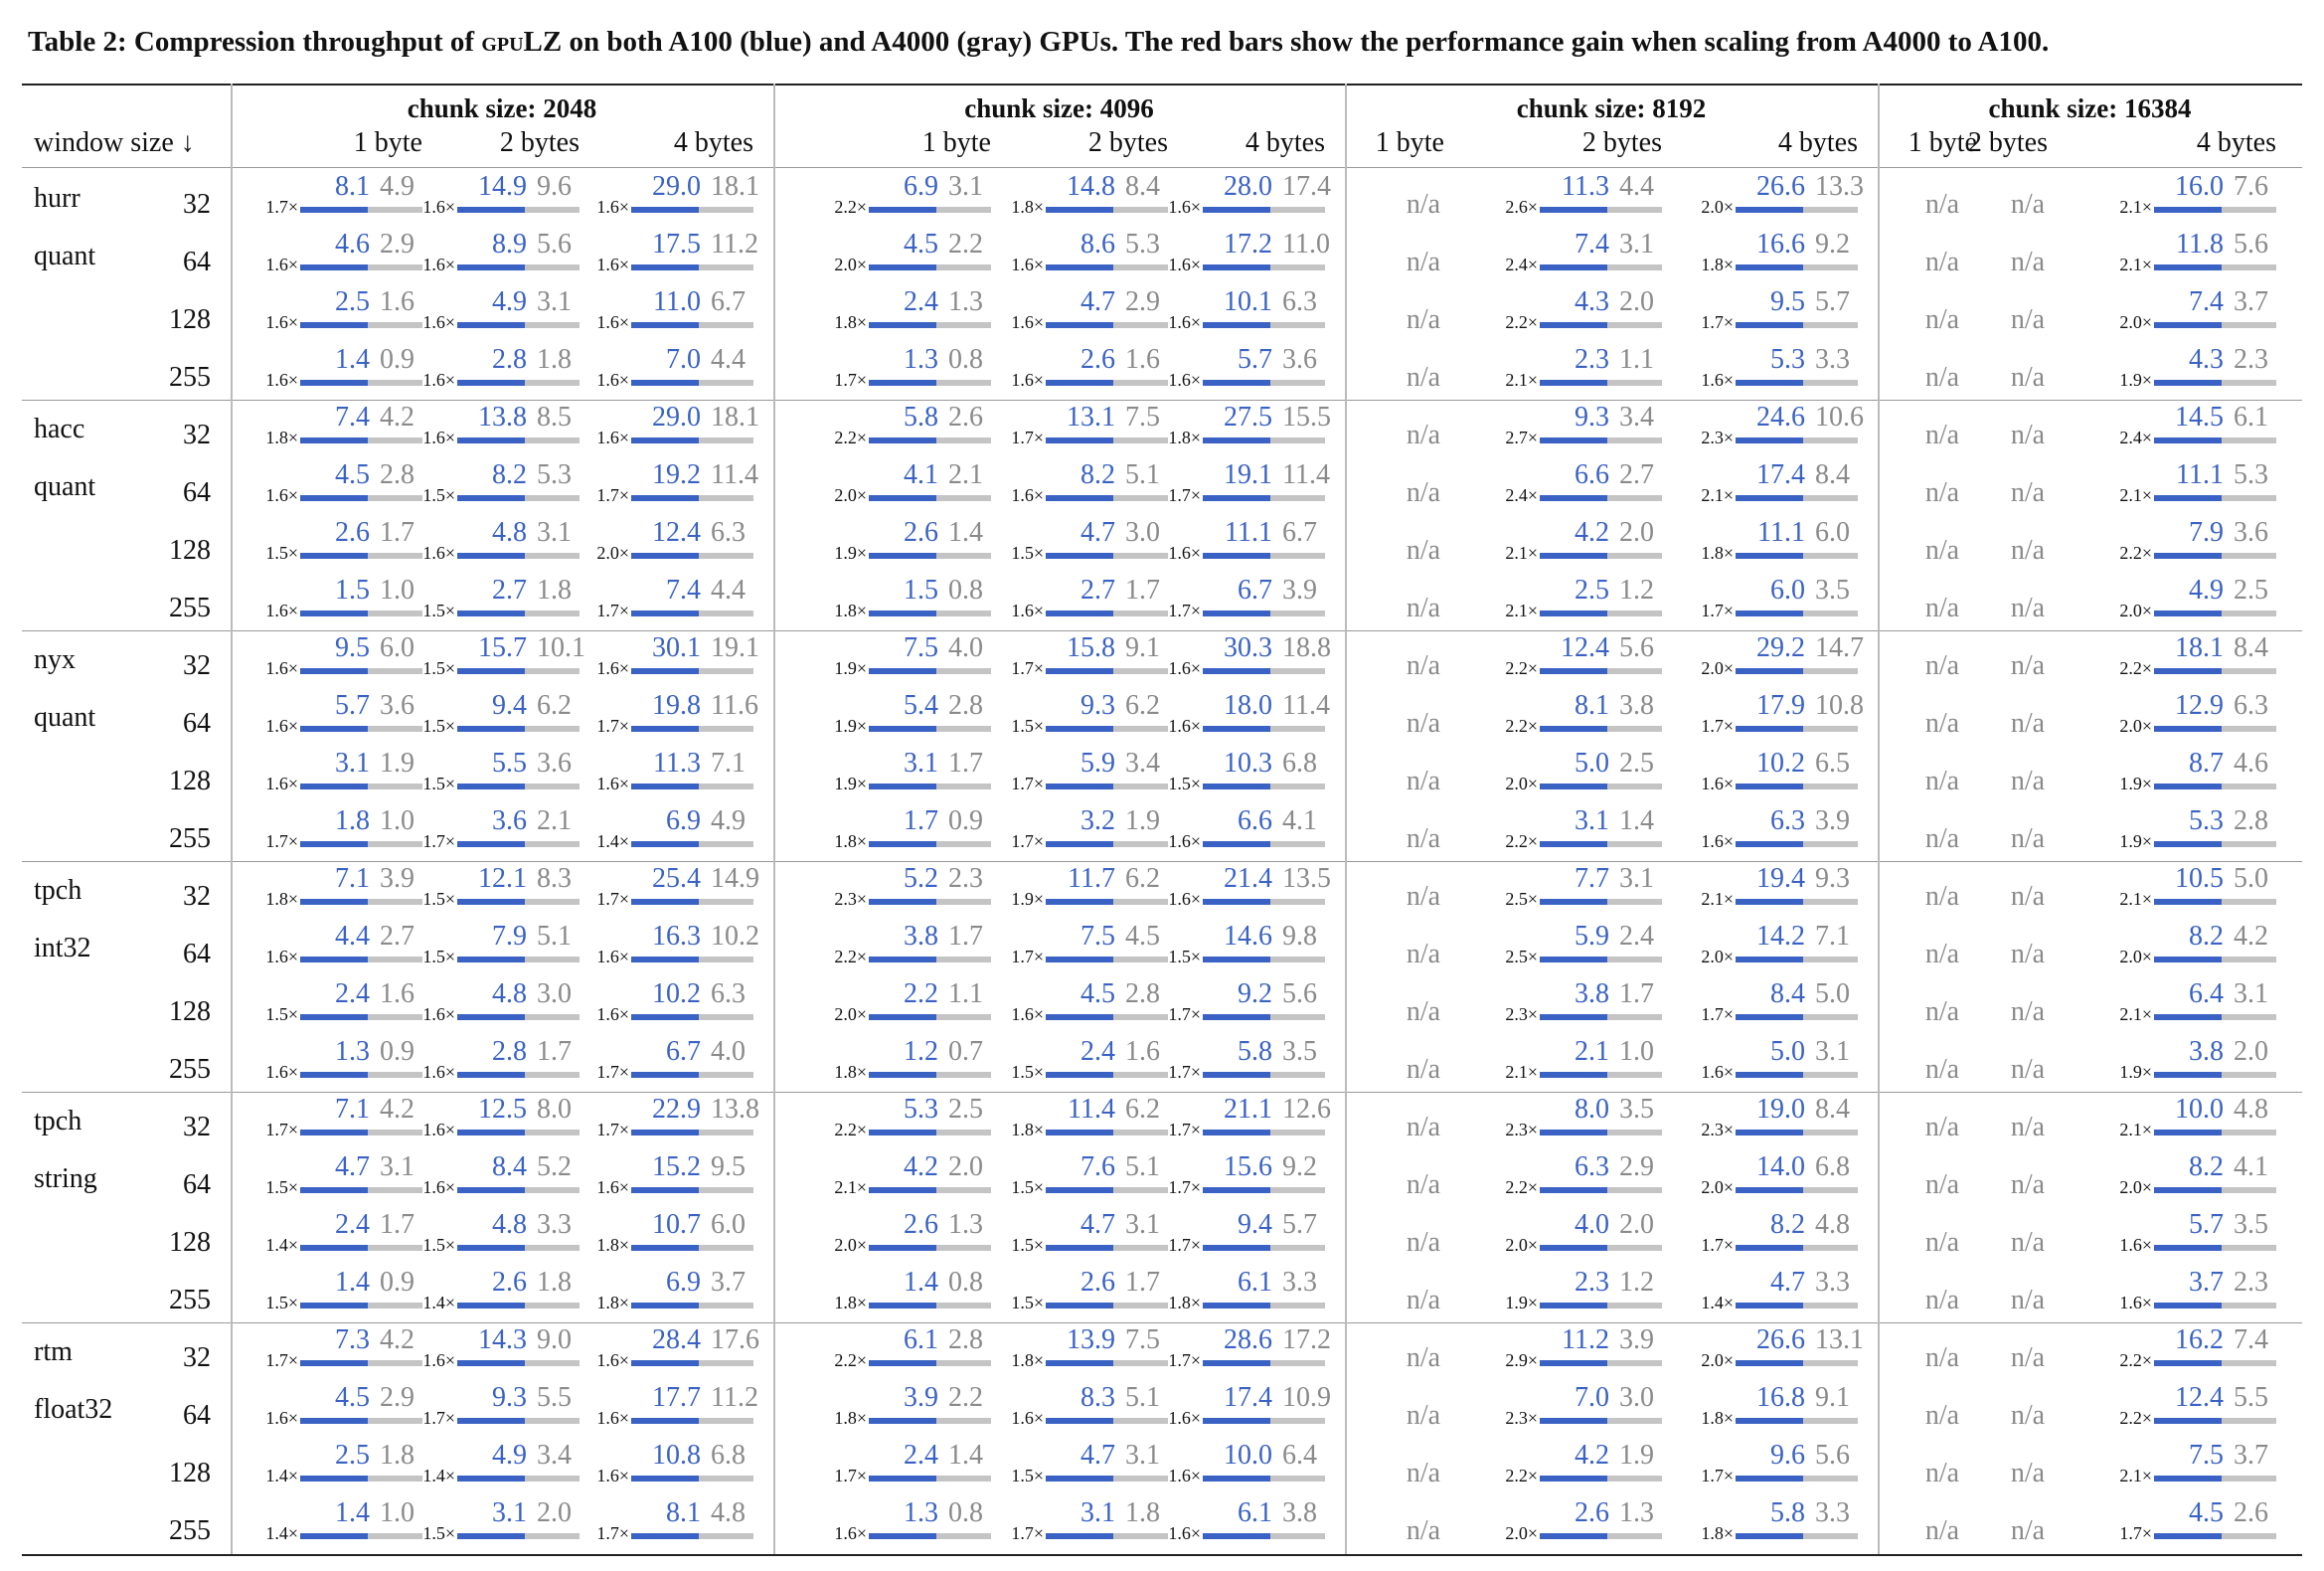 The image size is (2324, 1571). Describe the element at coordinates (728, 1225) in the screenshot. I see `a4000-throughput: 6.0` at that location.